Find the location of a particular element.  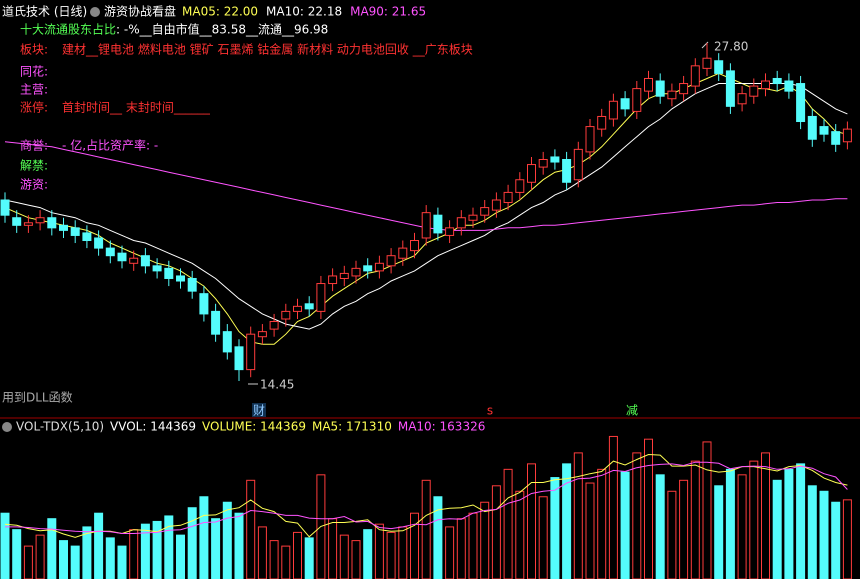

annotation: 27.80 is located at coordinates (731, 47).